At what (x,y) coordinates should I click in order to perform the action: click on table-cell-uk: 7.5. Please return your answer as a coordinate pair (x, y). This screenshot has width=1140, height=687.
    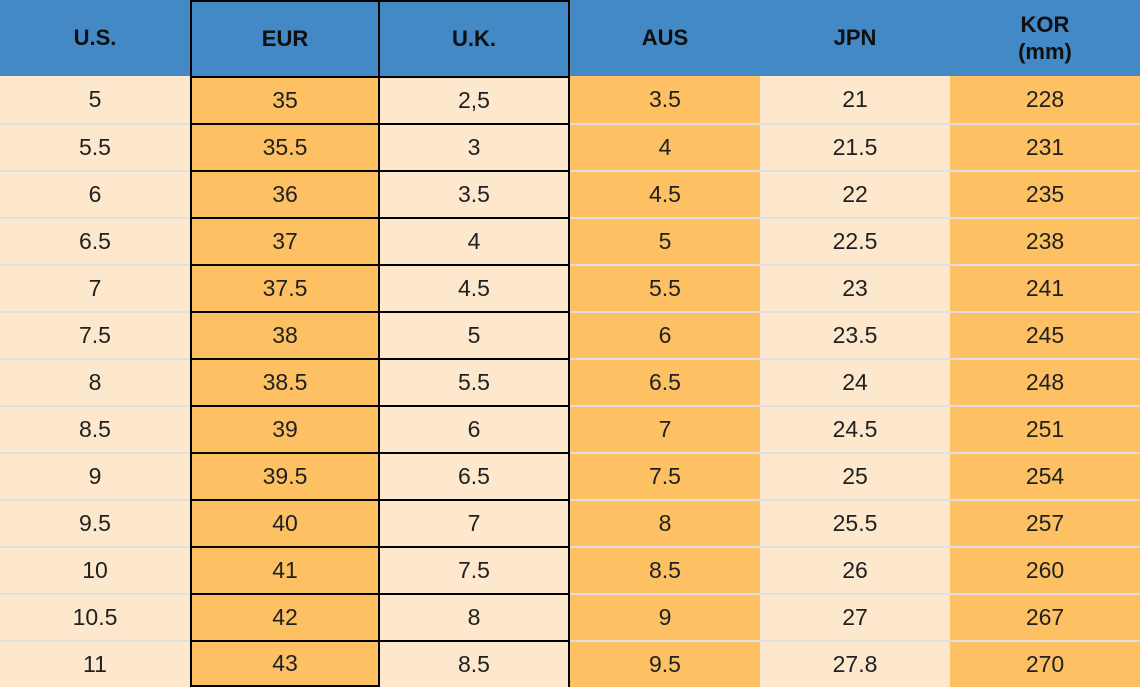
    Looking at the image, I should click on (475, 569).